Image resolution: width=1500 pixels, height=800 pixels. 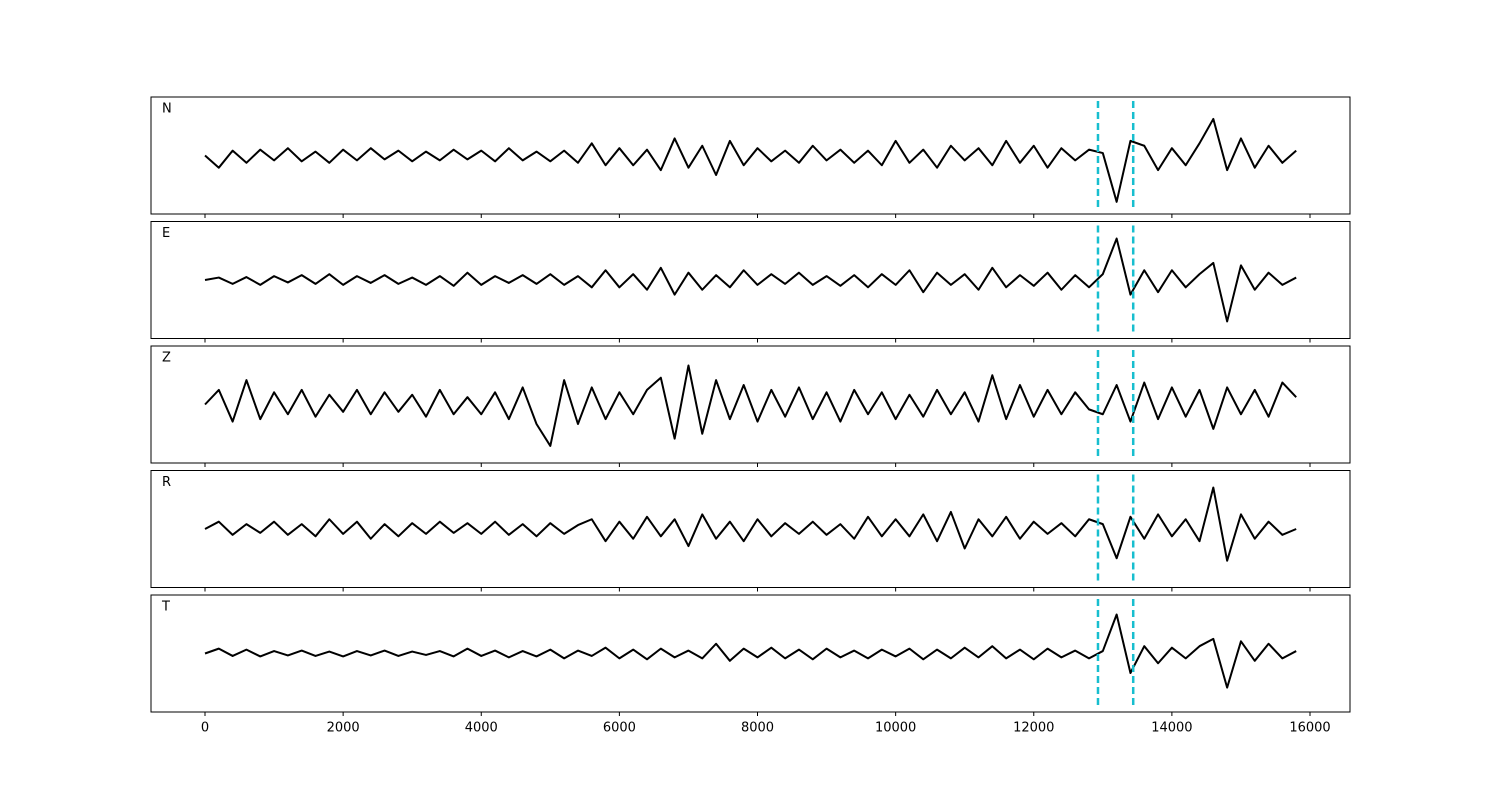 What do you see at coordinates (619, 728) in the screenshot?
I see `x-tick-label: 6000` at bounding box center [619, 728].